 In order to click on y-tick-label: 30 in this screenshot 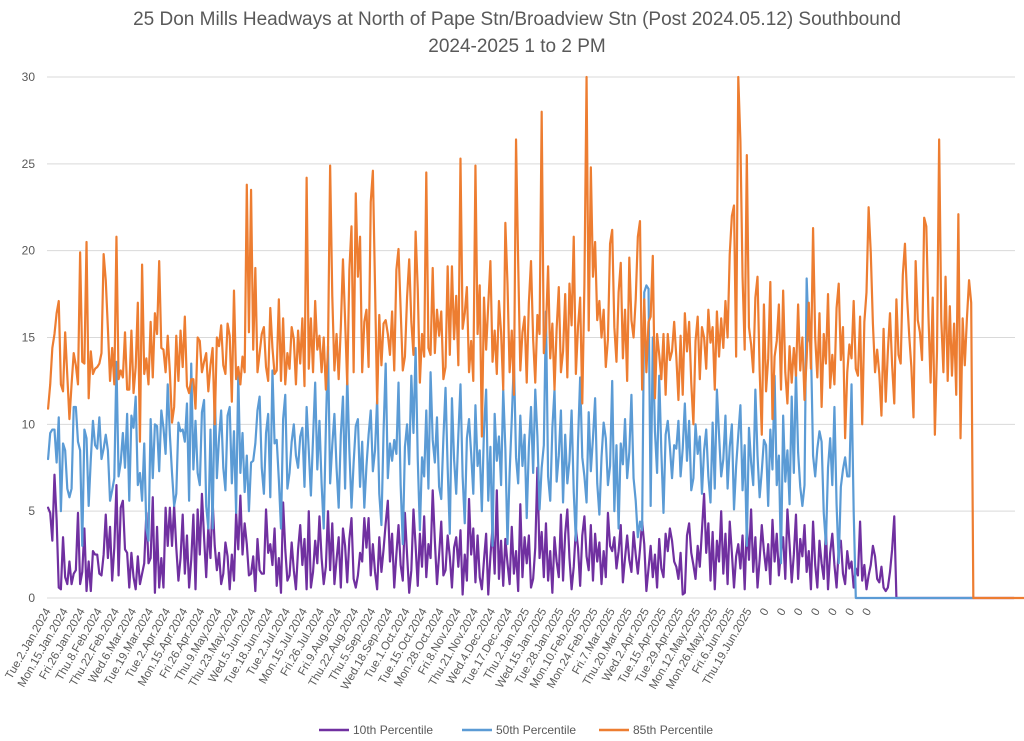, I will do `click(29, 77)`.